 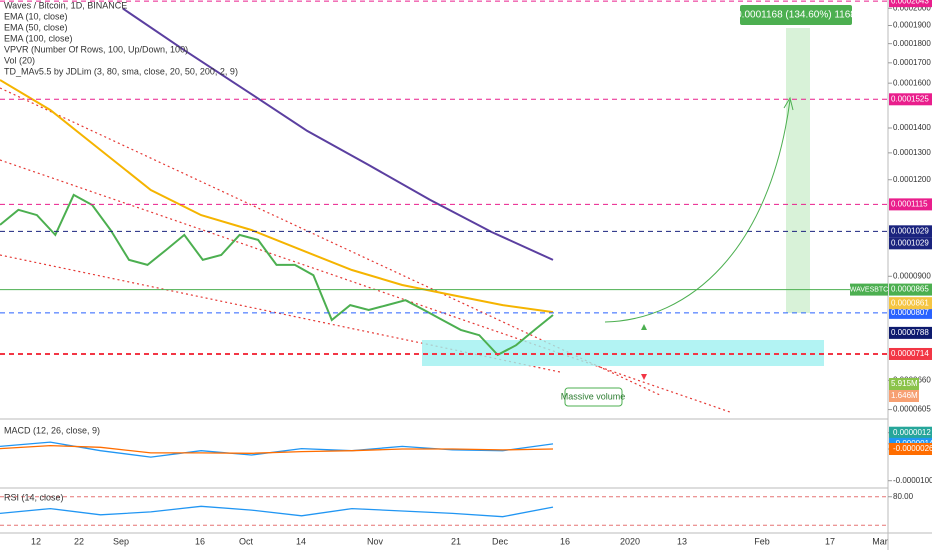 I want to click on x-tick-label: 12, so click(x=36, y=541).